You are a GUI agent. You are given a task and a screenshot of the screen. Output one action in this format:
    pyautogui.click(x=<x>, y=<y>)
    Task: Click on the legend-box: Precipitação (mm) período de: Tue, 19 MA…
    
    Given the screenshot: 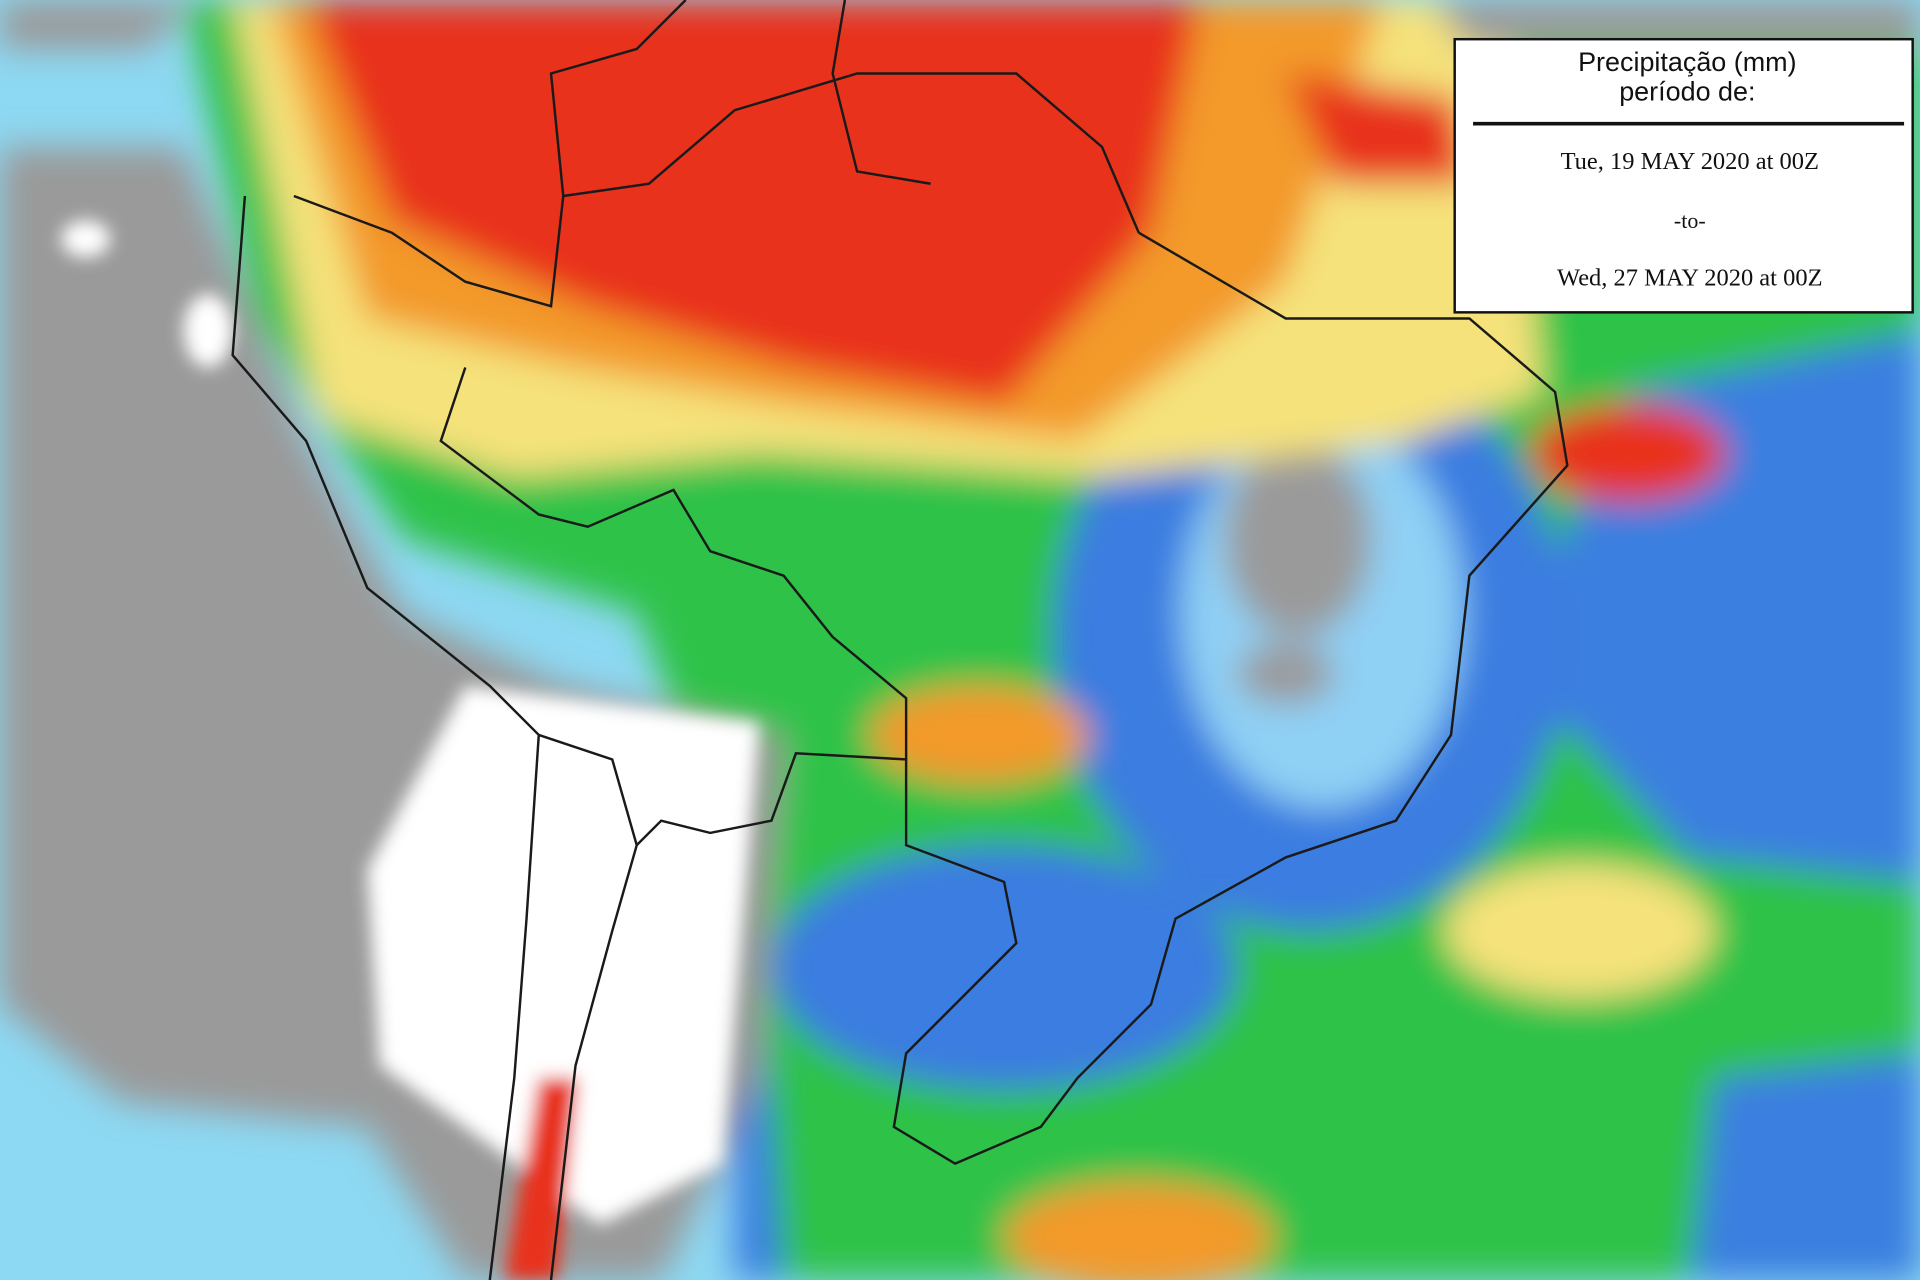 What is the action you would take?
    pyautogui.click(x=1683, y=175)
    